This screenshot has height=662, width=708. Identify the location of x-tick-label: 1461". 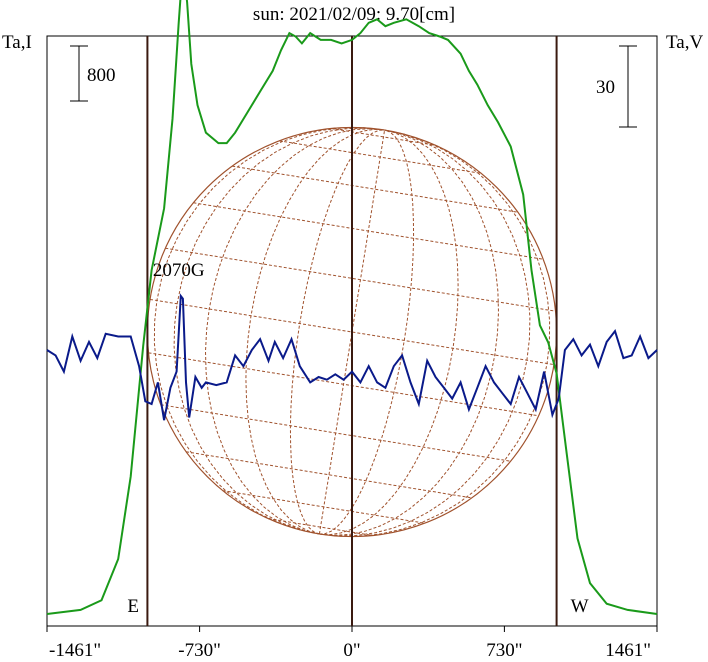
(628, 650).